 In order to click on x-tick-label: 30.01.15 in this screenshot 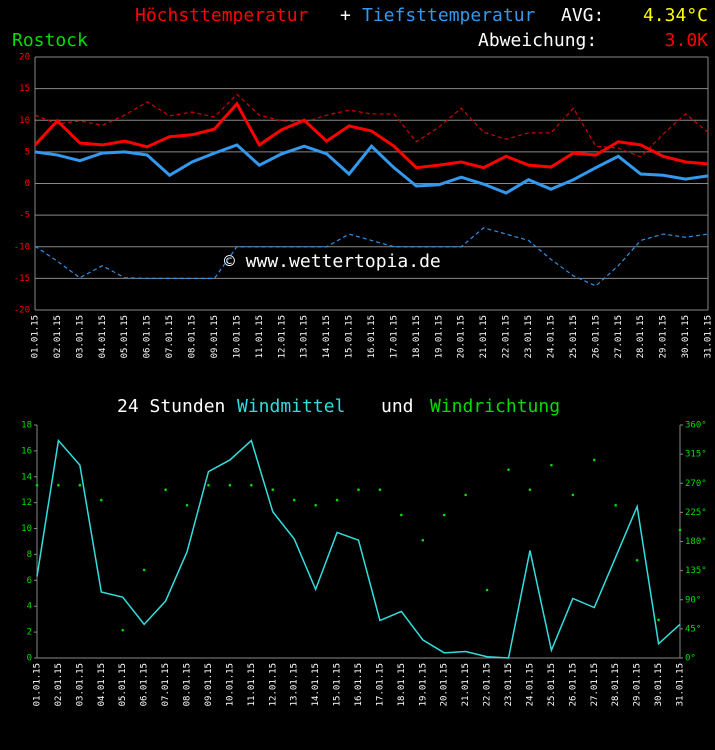, I will do `click(659, 684)`.